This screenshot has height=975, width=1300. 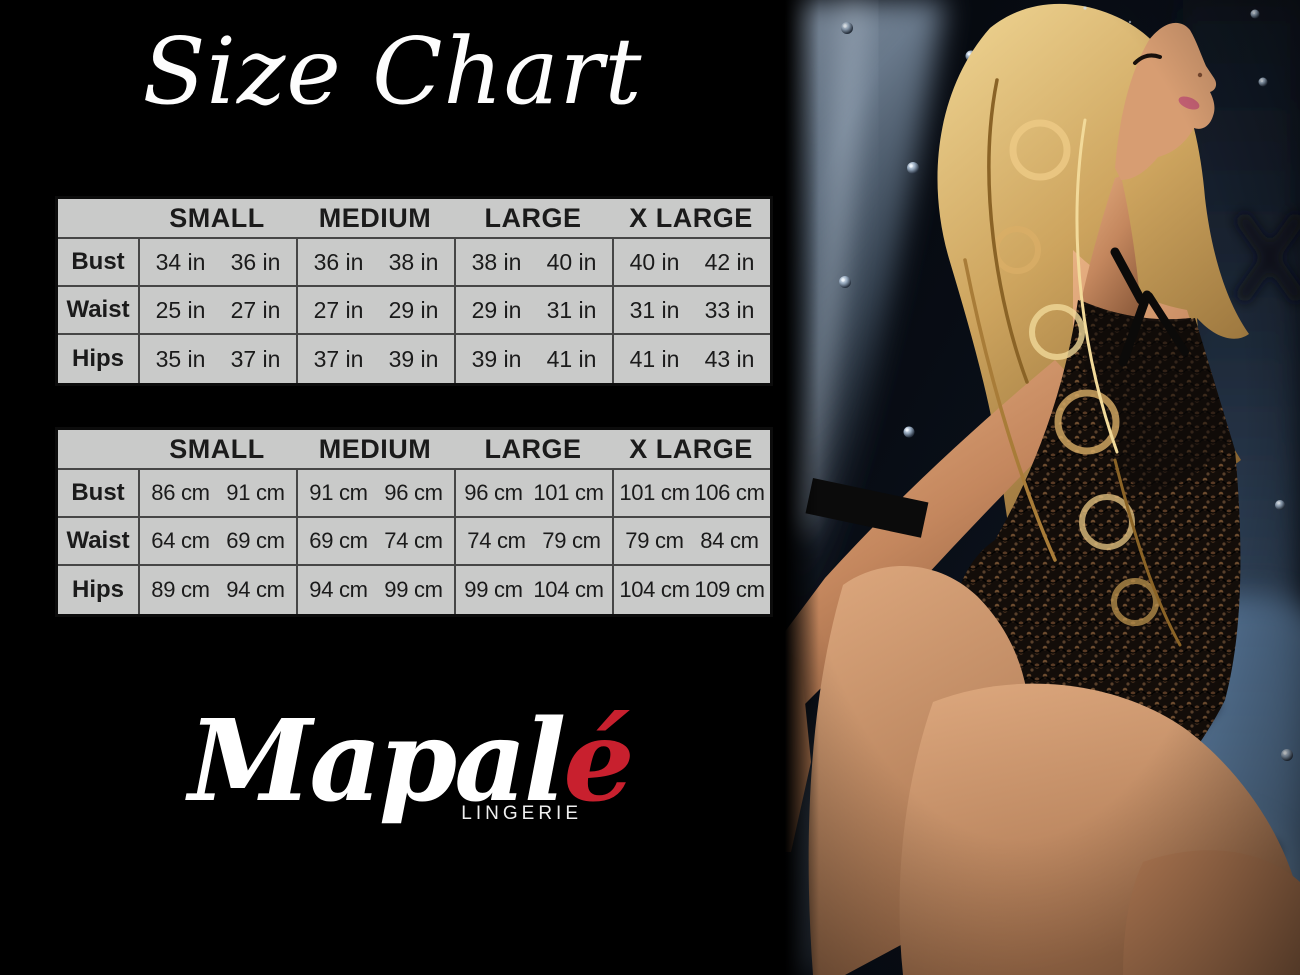 What do you see at coordinates (729, 540) in the screenshot?
I see `measurement-value: 84 cm` at bounding box center [729, 540].